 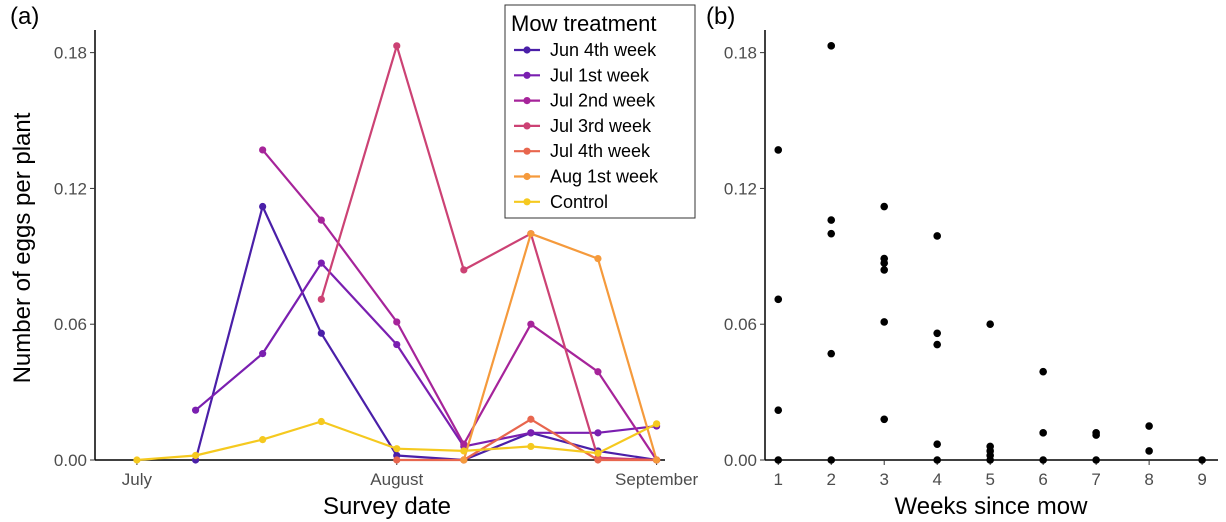 What do you see at coordinates (387, 506) in the screenshot?
I see `panel-a-x-axis-title: Survey date` at bounding box center [387, 506].